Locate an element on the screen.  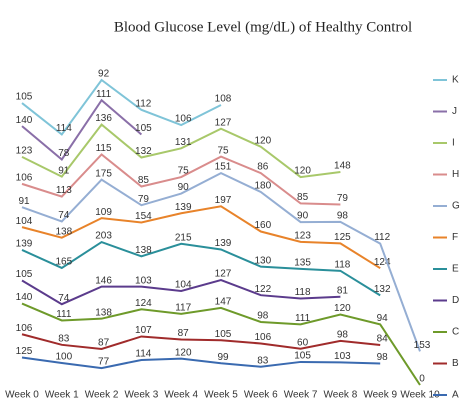
x-tick-label: Week 1 is located at coordinates (62, 395).